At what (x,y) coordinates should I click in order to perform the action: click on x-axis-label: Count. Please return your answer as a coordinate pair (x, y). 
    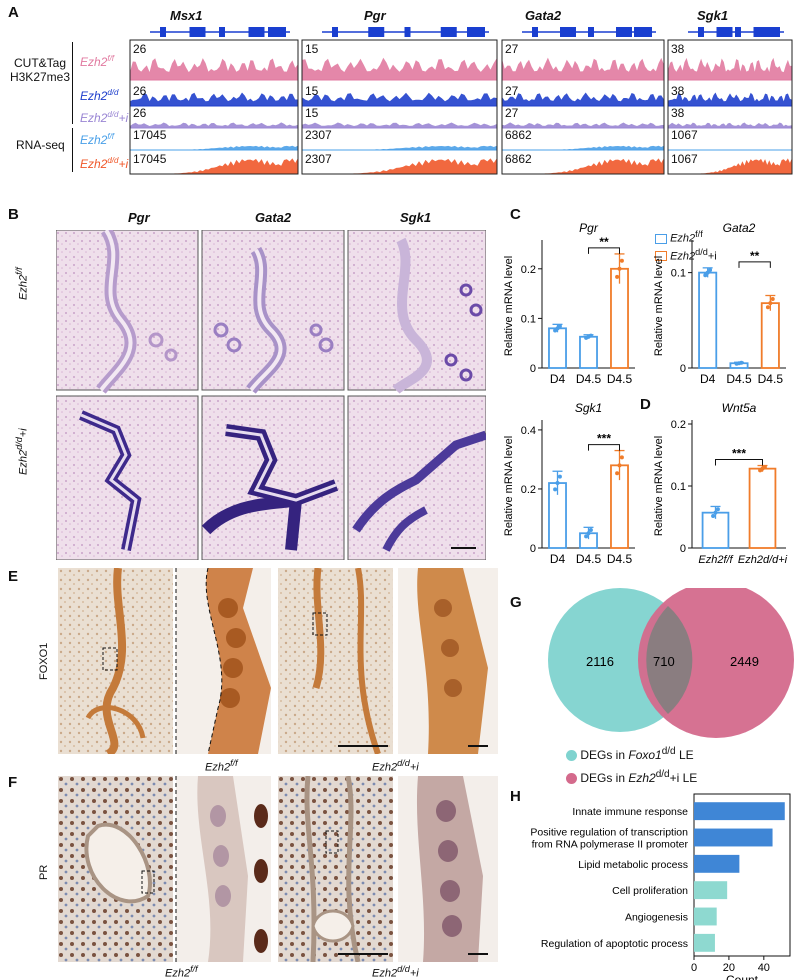
    Looking at the image, I should click on (742, 976).